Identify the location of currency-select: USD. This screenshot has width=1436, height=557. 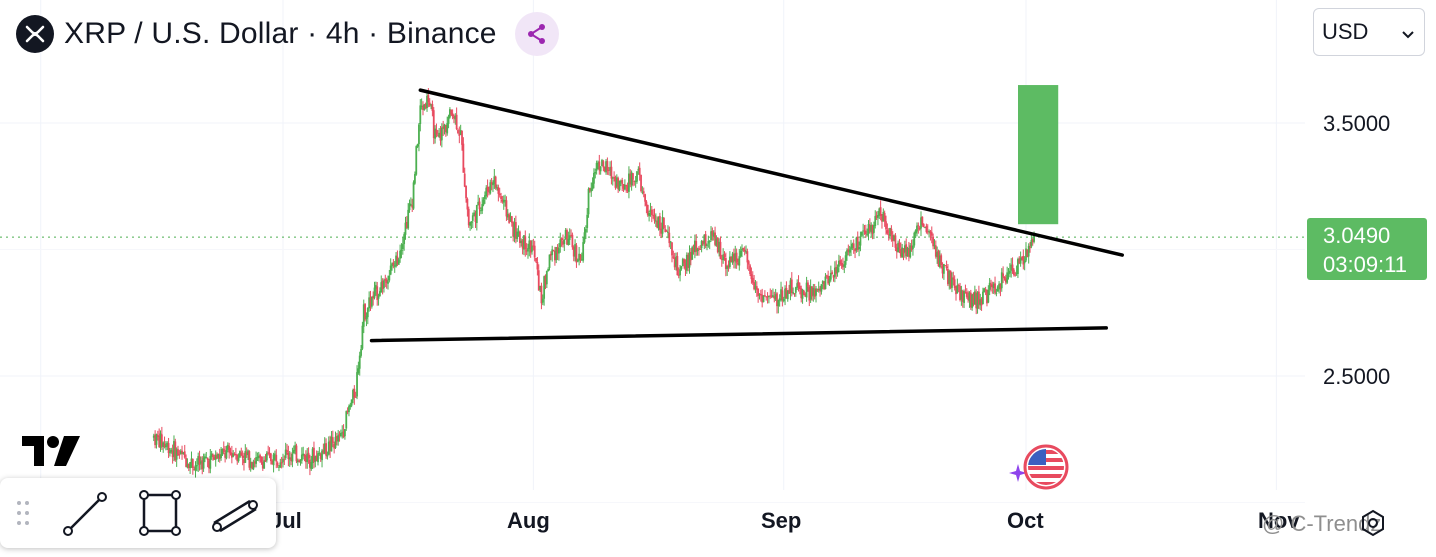
(1369, 32).